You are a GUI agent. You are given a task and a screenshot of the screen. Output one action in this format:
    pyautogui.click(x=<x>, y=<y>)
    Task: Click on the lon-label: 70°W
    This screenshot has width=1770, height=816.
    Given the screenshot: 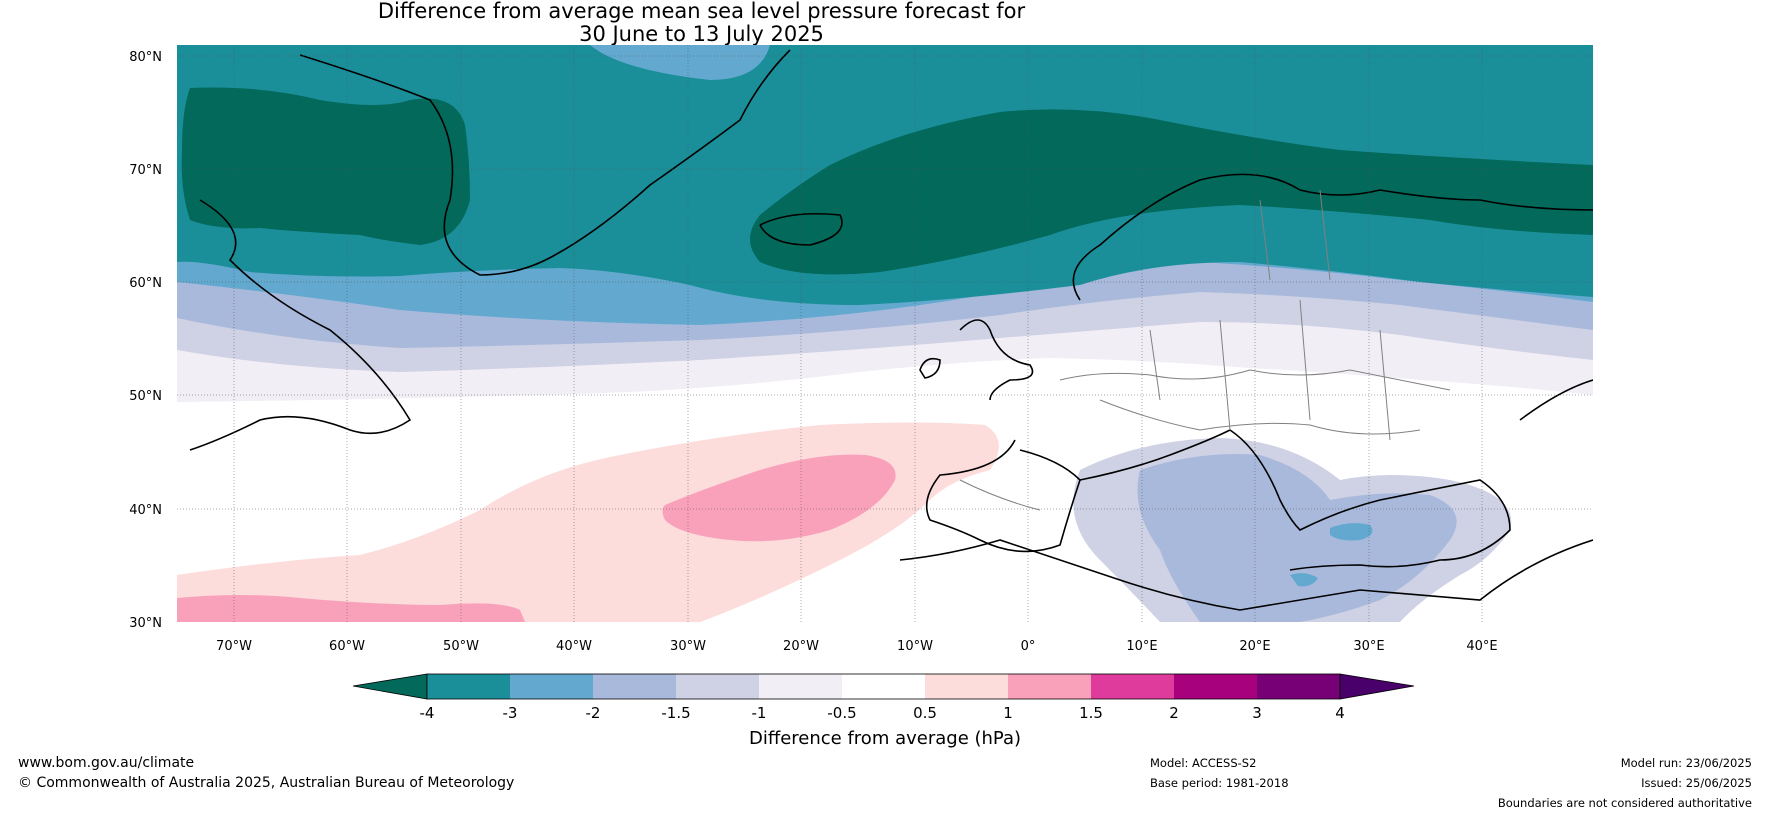 What is the action you would take?
    pyautogui.click(x=234, y=646)
    